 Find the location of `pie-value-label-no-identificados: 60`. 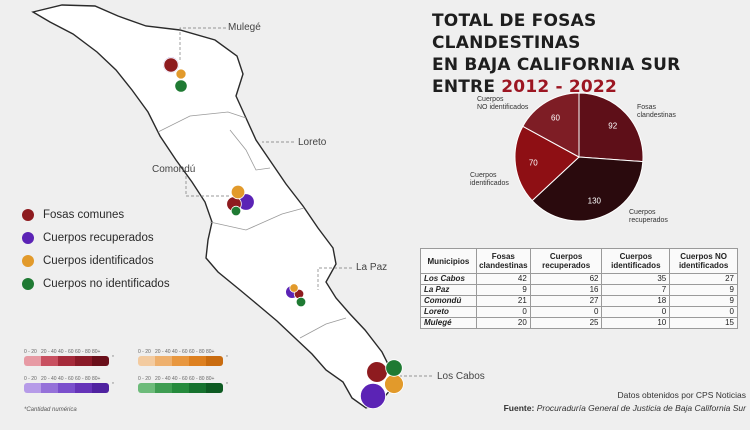

pie-value-label-no-identificados: 60 is located at coordinates (555, 117).